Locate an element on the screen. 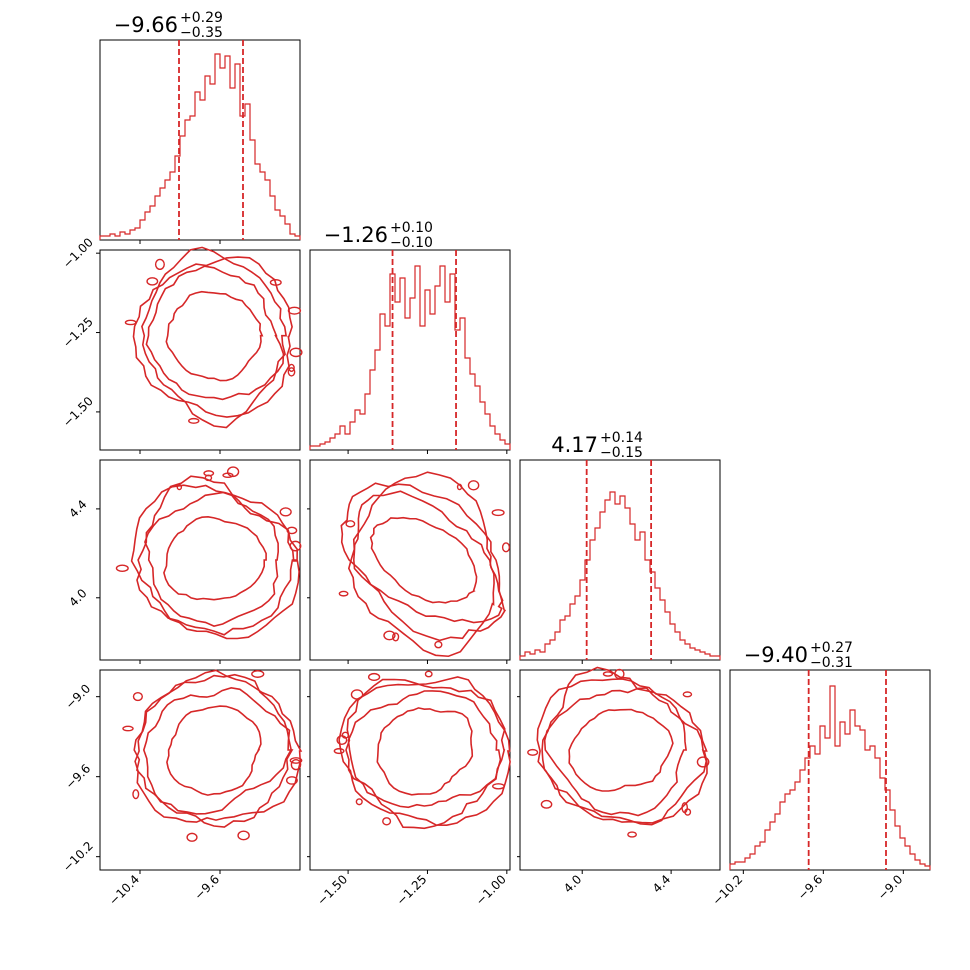 The image size is (970, 970). param-title-minus: −0.10 is located at coordinates (411, 243).